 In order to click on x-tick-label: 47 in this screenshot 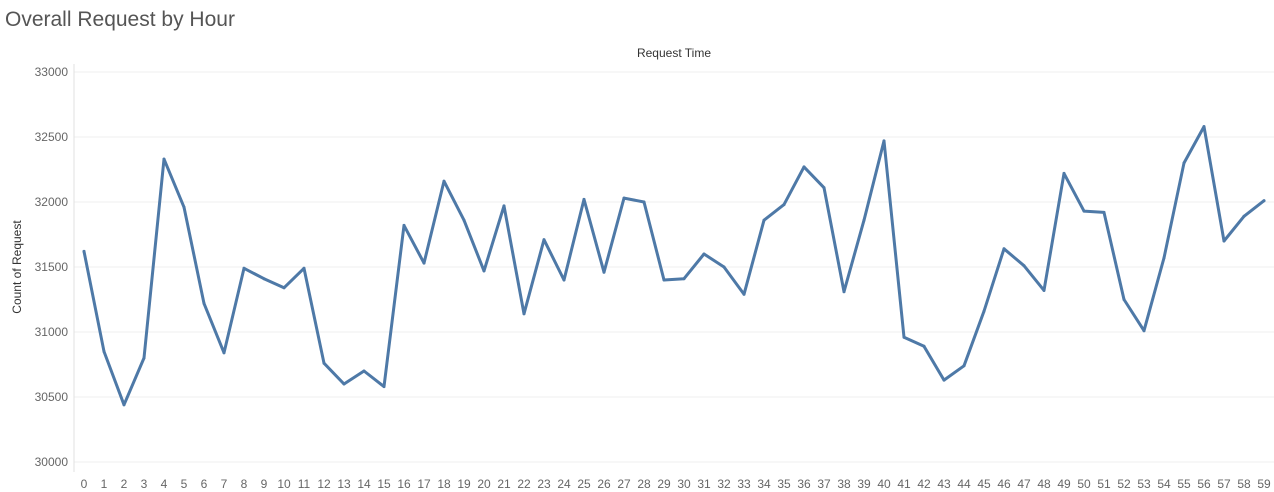, I will do `click(1024, 484)`.